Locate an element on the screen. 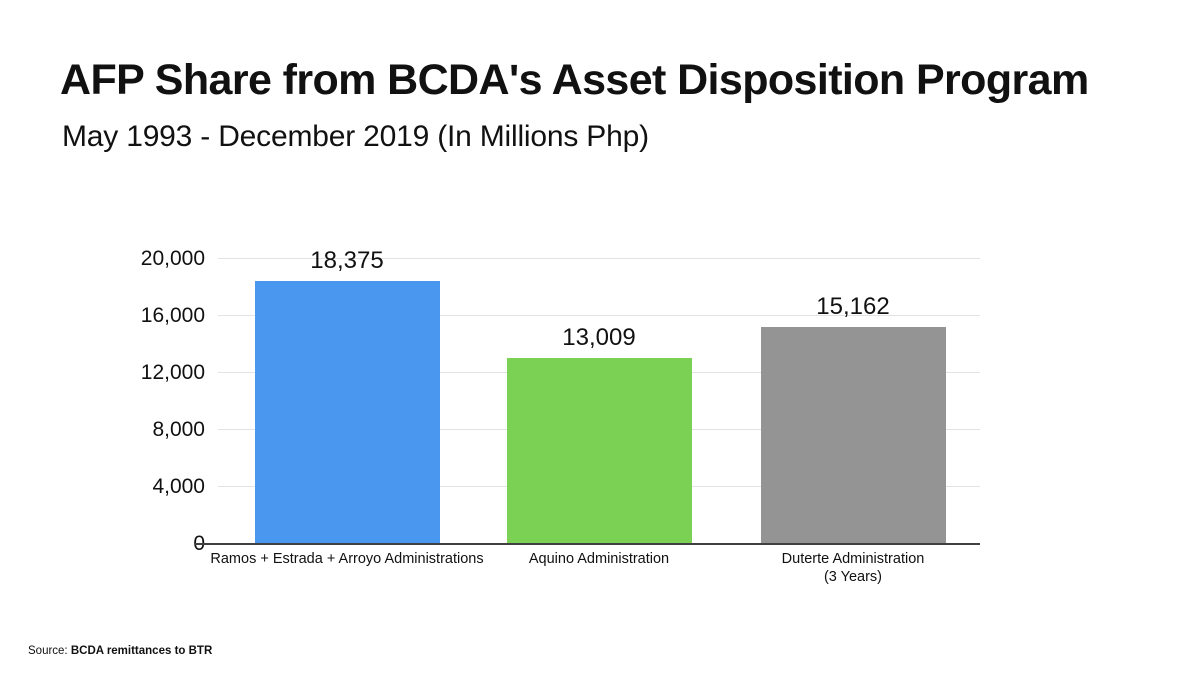  bar-value-label: 18,375 is located at coordinates (347, 261).